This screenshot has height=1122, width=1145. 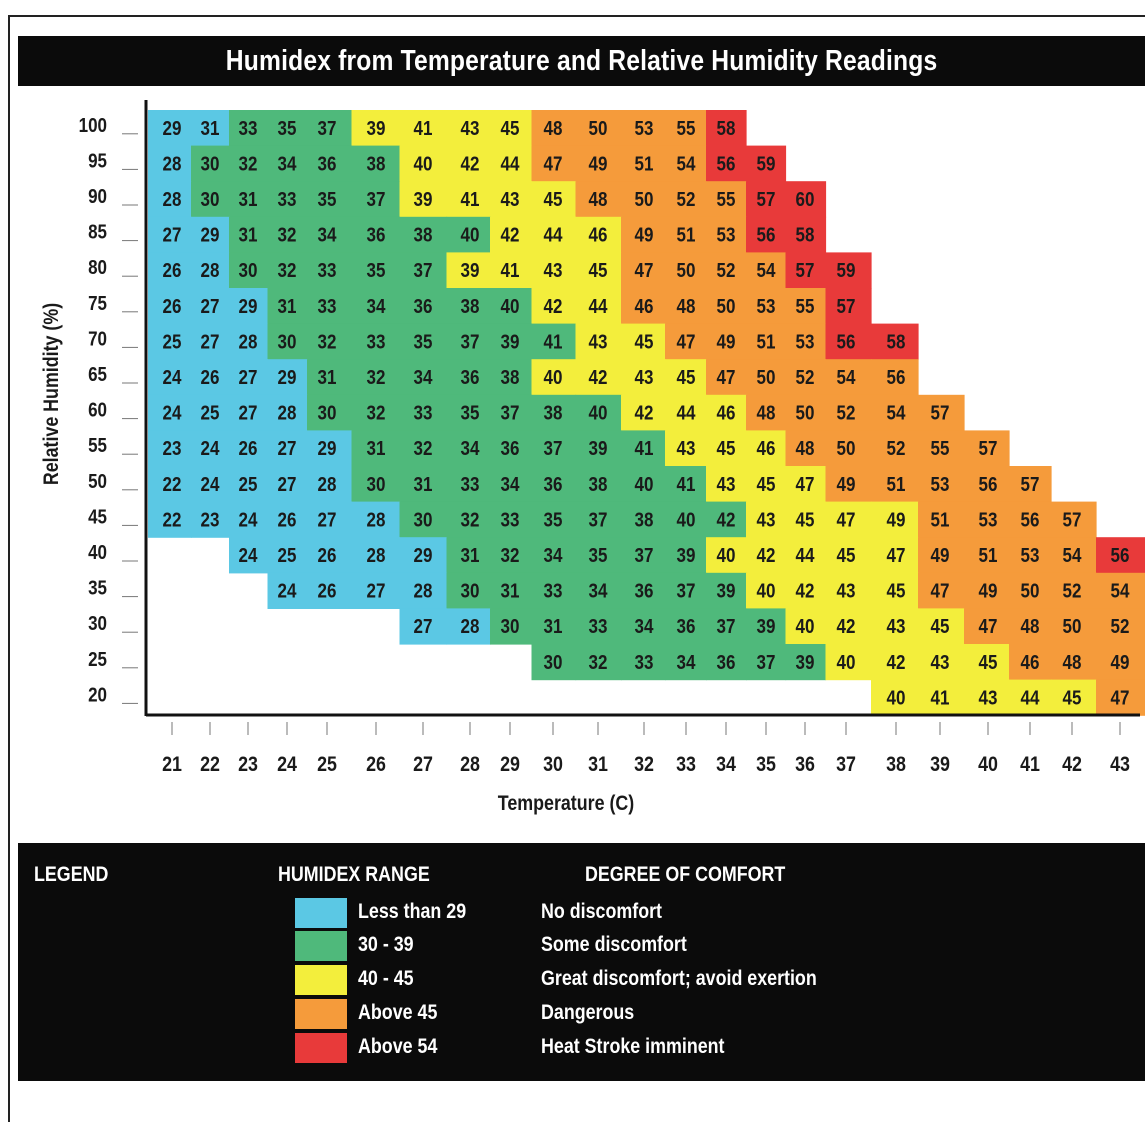 What do you see at coordinates (1120, 555) in the screenshot?
I see `cell-value: 56` at bounding box center [1120, 555].